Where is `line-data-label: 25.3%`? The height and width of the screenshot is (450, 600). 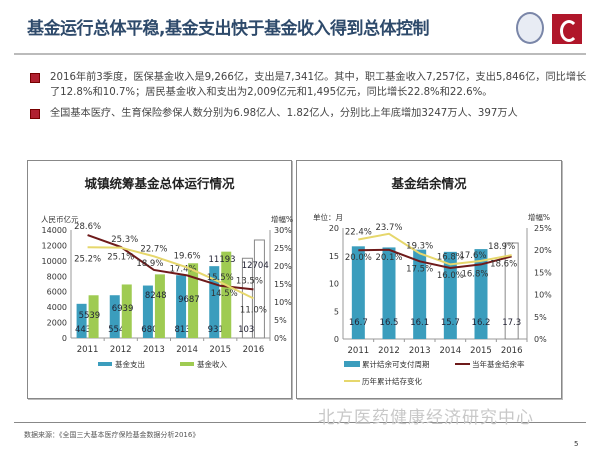 line-data-label: 25.3% is located at coordinates (124, 240).